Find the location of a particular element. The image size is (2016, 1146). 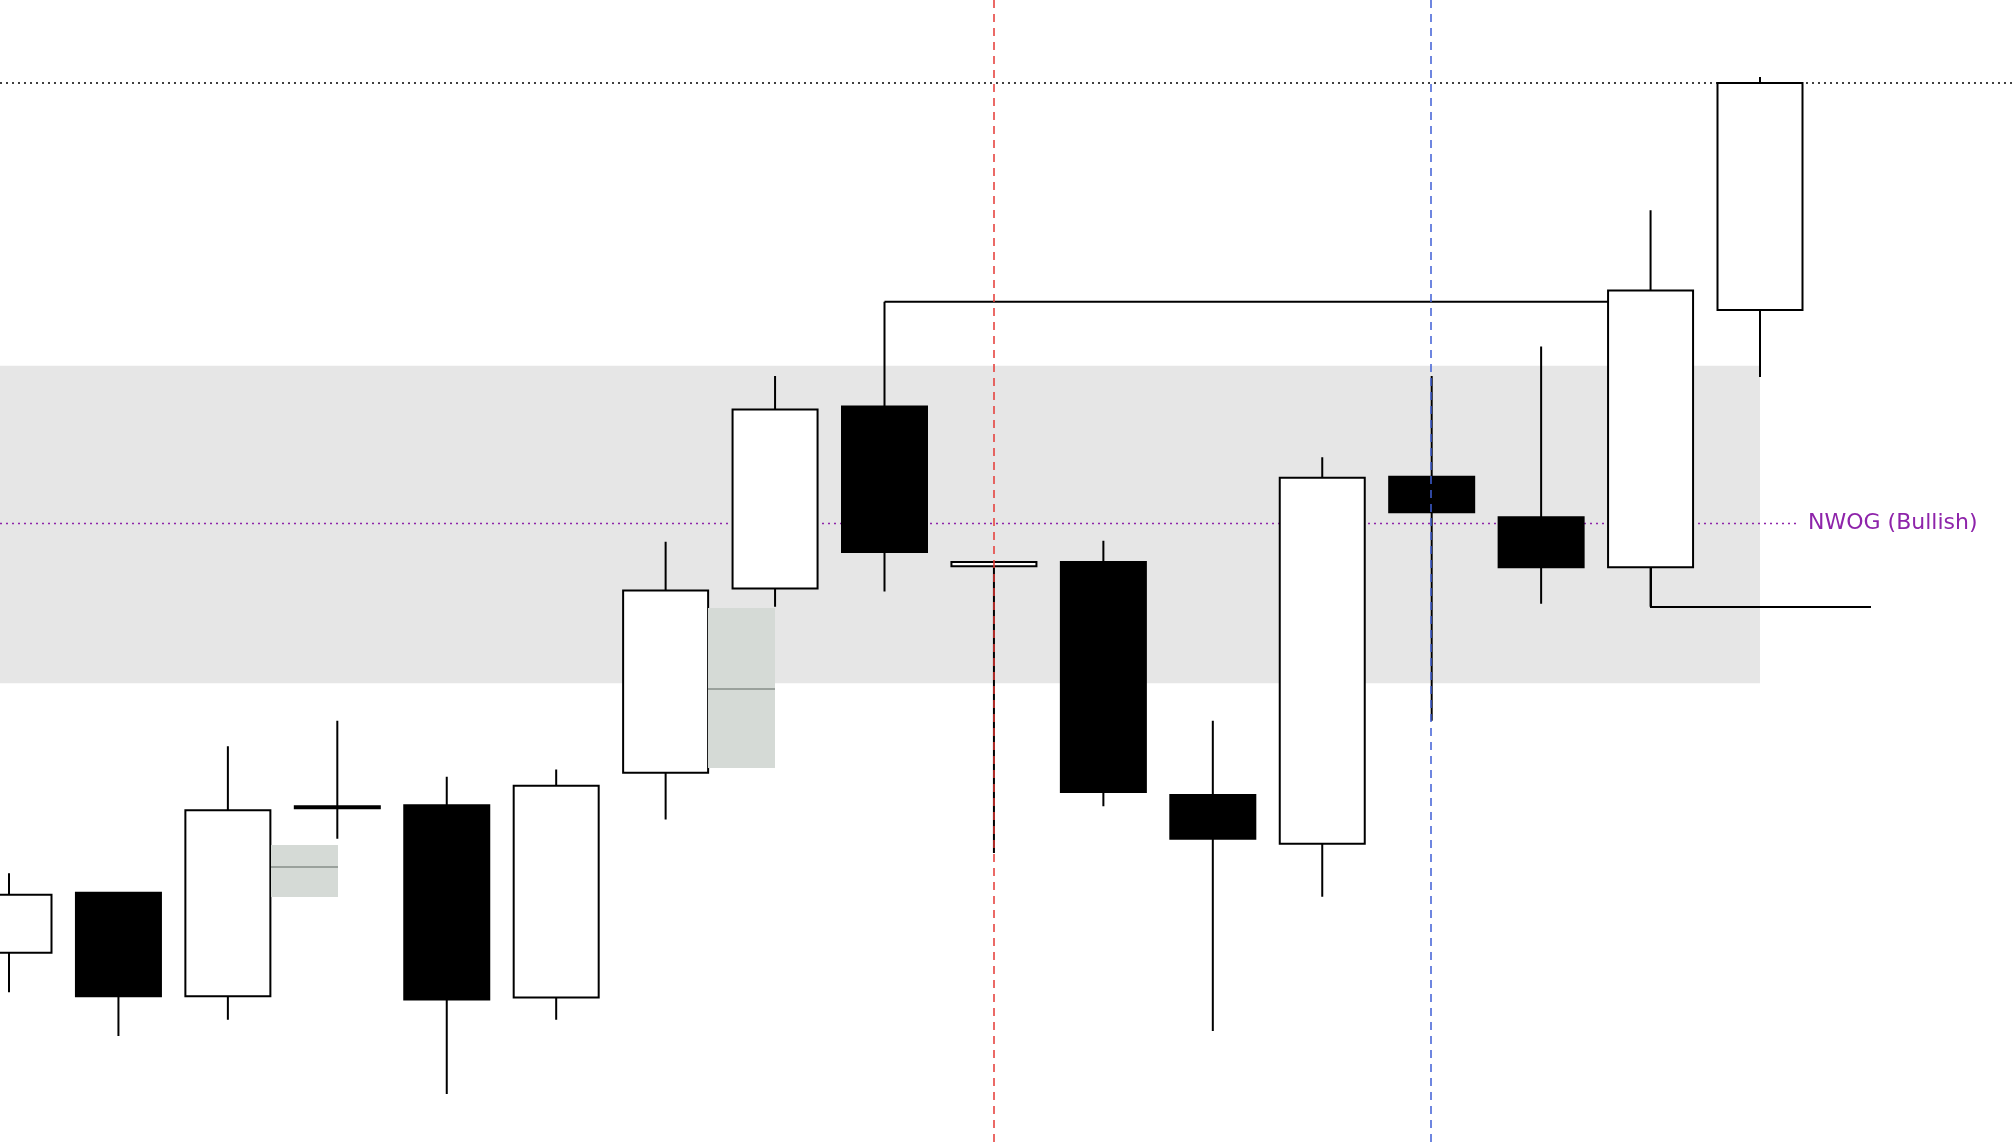

ref-line-label: NWOG (Bullish) is located at coordinates (1893, 522).